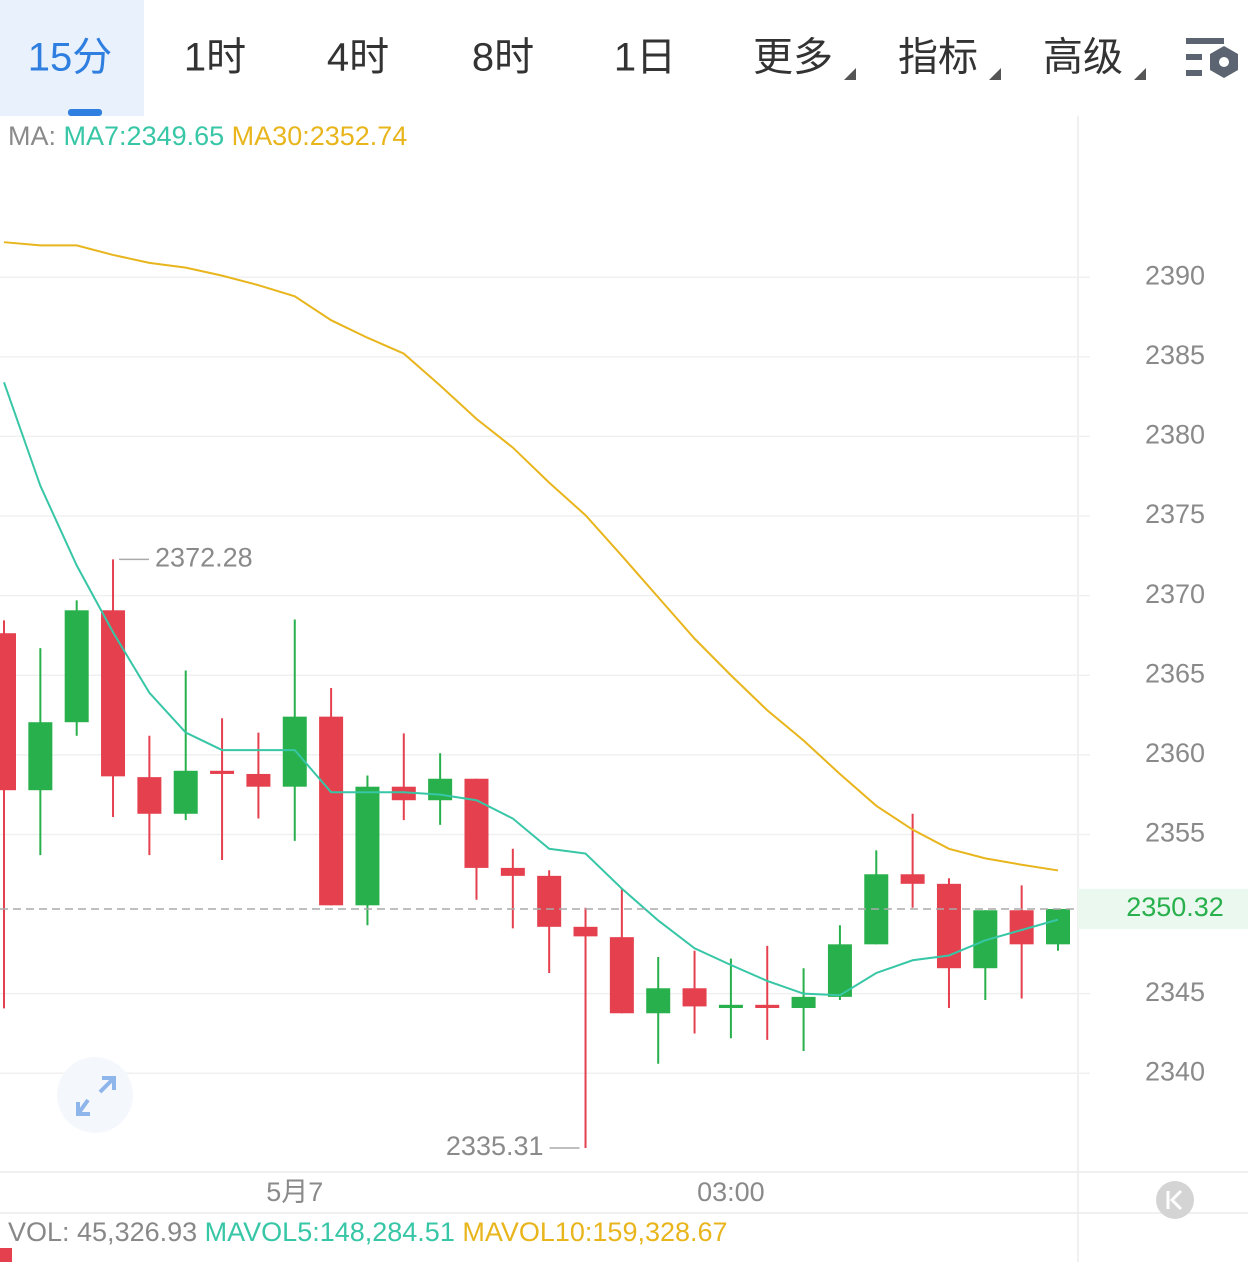 This screenshot has height=1262, width=1248. Describe the element at coordinates (1212, 58) in the screenshot. I see `settings-icon` at that location.